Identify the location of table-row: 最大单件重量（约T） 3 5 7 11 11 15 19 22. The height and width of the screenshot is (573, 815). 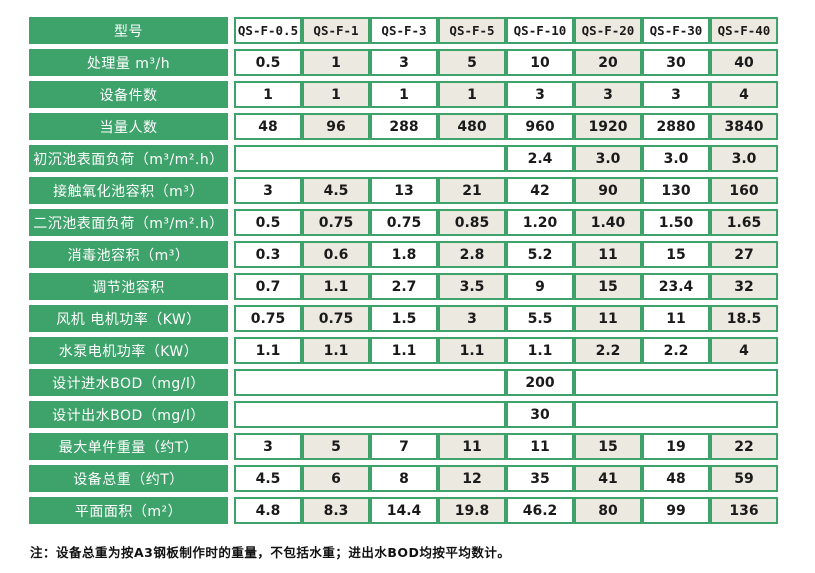
(403, 446).